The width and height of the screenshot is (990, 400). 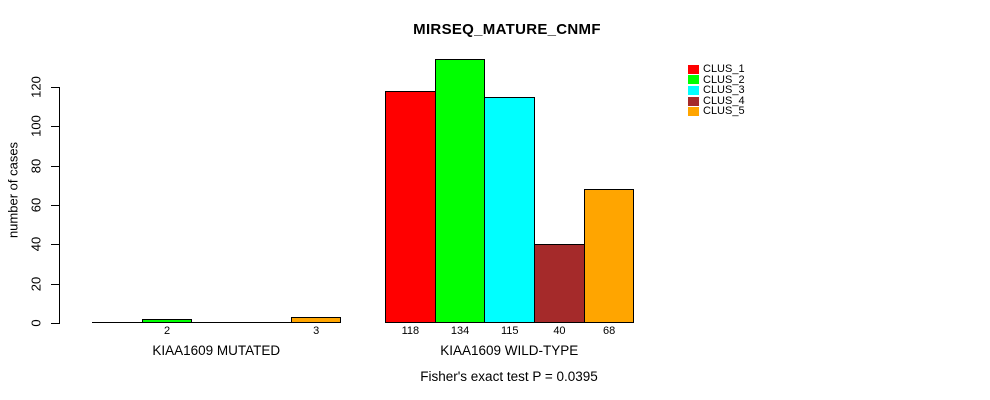 What do you see at coordinates (36, 323) in the screenshot?
I see `y-axis-tick-label: 0` at bounding box center [36, 323].